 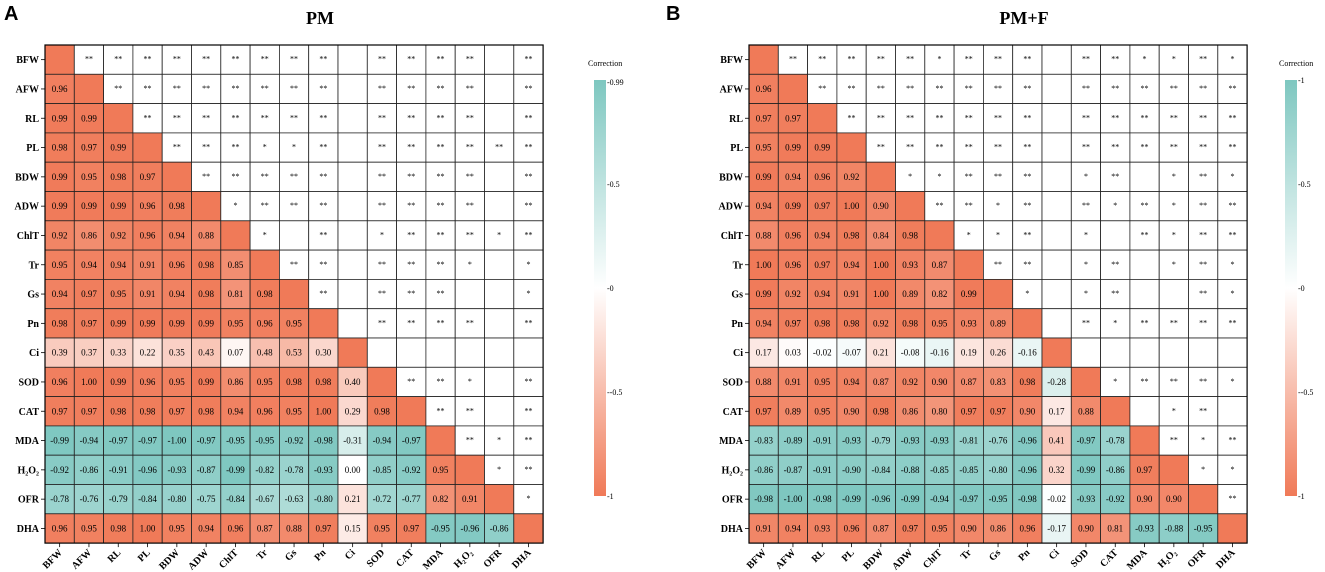 What do you see at coordinates (89, 528) in the screenshot?
I see `heatmap-cell-dha-afw` at bounding box center [89, 528].